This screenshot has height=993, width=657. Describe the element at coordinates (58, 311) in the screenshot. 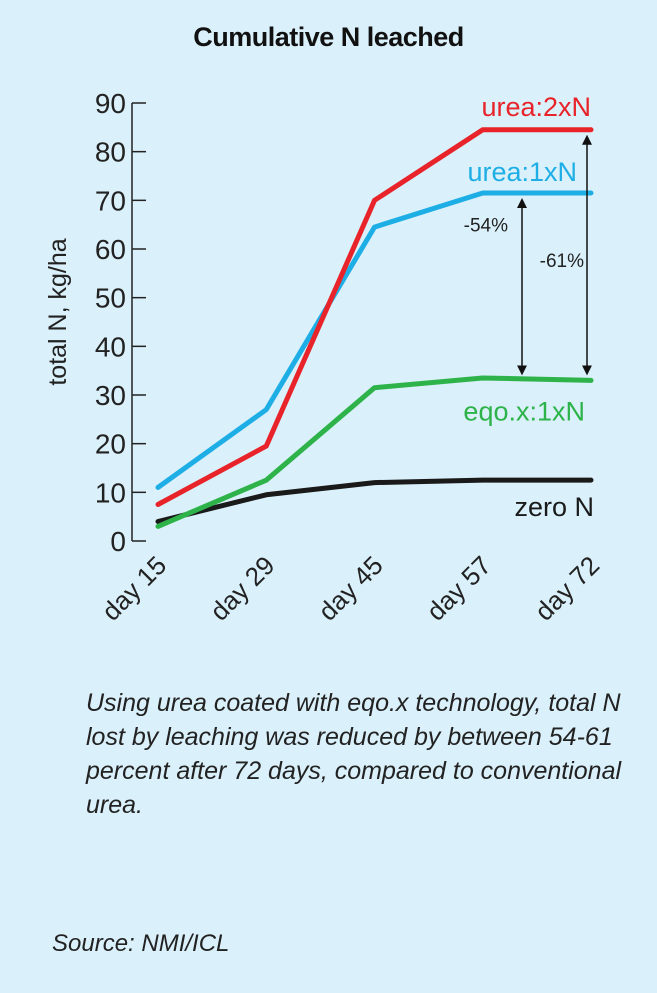

I see `y-axis-label: total N, kg/ha` at that location.